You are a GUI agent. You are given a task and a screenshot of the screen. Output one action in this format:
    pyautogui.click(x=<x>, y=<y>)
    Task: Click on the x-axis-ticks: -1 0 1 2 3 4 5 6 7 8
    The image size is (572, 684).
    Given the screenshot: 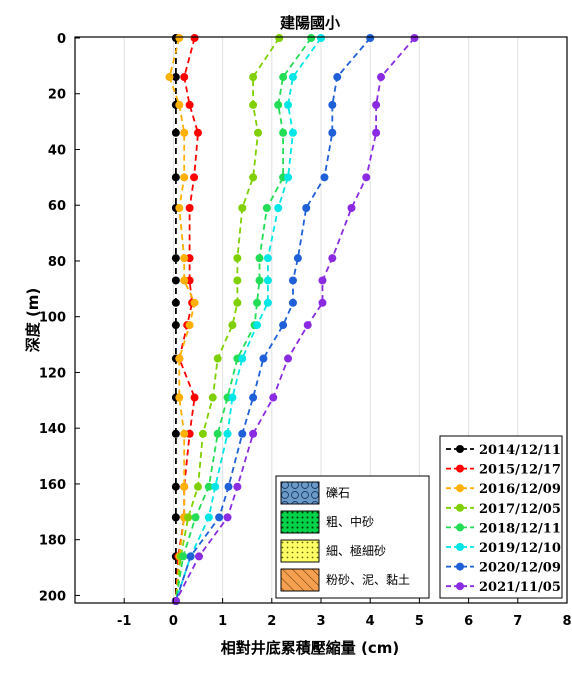 What is the action you would take?
    pyautogui.click(x=344, y=613)
    